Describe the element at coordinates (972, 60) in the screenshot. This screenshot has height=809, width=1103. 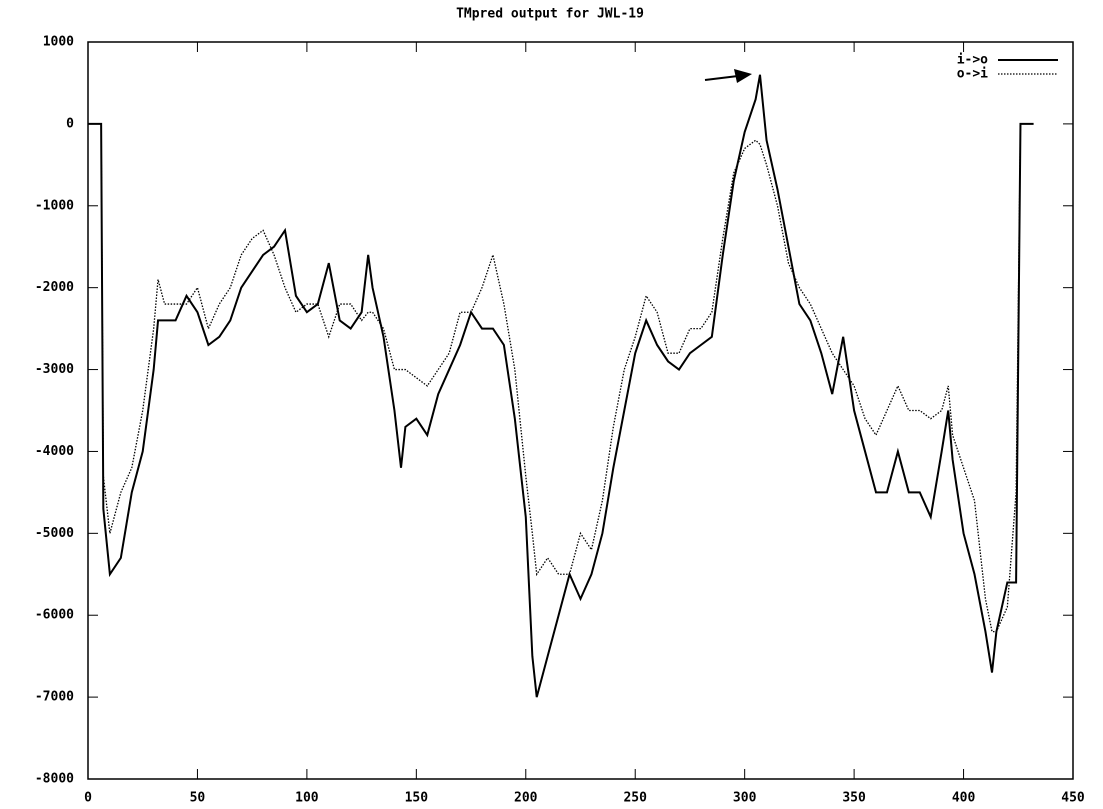
I see `legend-label: i->o` at that location.